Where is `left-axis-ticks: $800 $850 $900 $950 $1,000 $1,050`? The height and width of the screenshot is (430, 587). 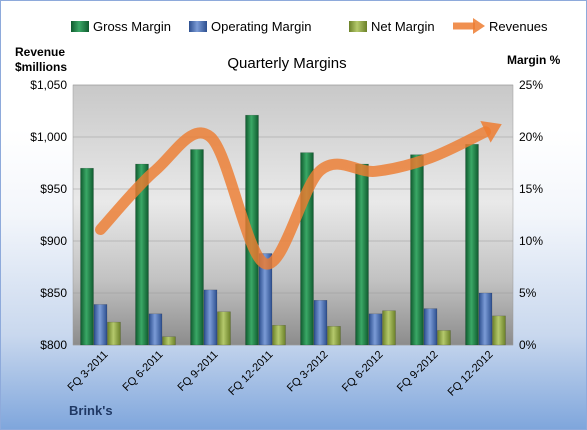 left-axis-ticks: $800 $850 $900 $950 $1,000 $1,050 is located at coordinates (48, 215).